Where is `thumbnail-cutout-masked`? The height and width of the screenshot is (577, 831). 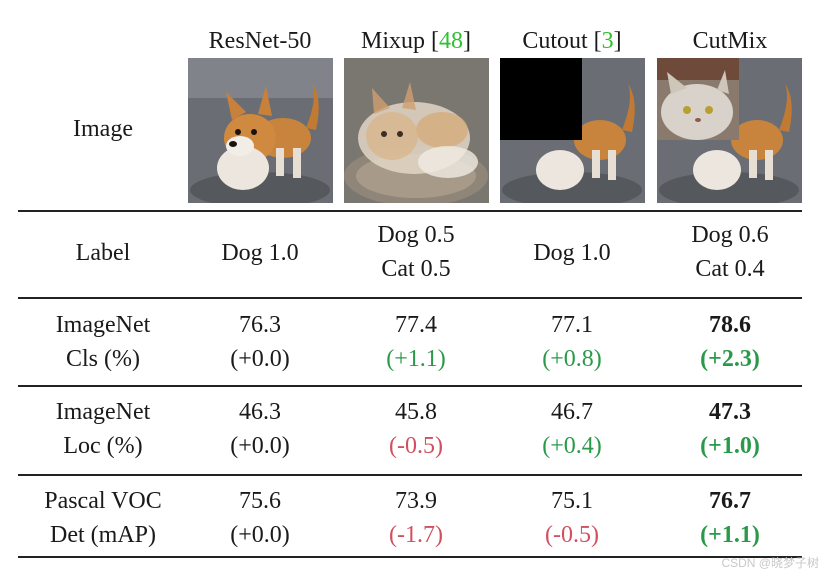 thumbnail-cutout-masked is located at coordinates (572, 130).